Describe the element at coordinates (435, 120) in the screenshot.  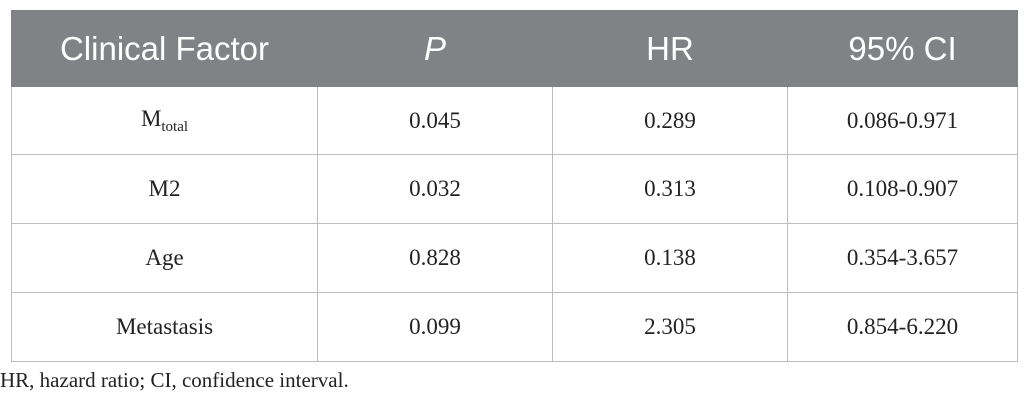
I see `cell-p-value: 0.045` at that location.